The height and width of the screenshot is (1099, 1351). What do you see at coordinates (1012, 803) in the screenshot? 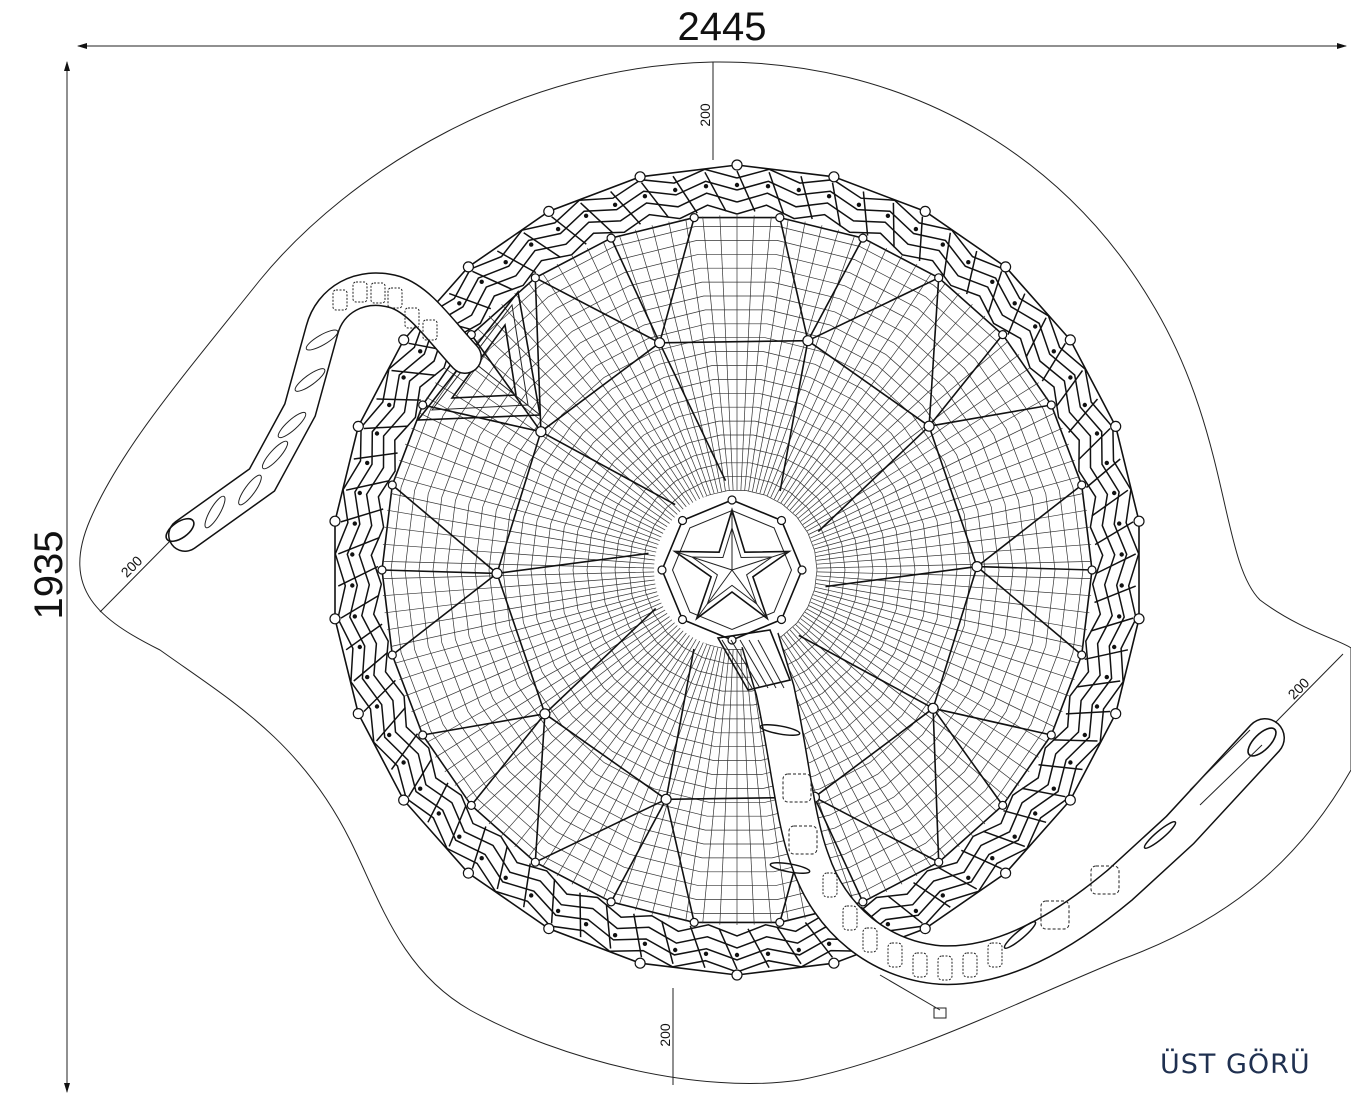
I see `tube-slide-right` at bounding box center [1012, 803].